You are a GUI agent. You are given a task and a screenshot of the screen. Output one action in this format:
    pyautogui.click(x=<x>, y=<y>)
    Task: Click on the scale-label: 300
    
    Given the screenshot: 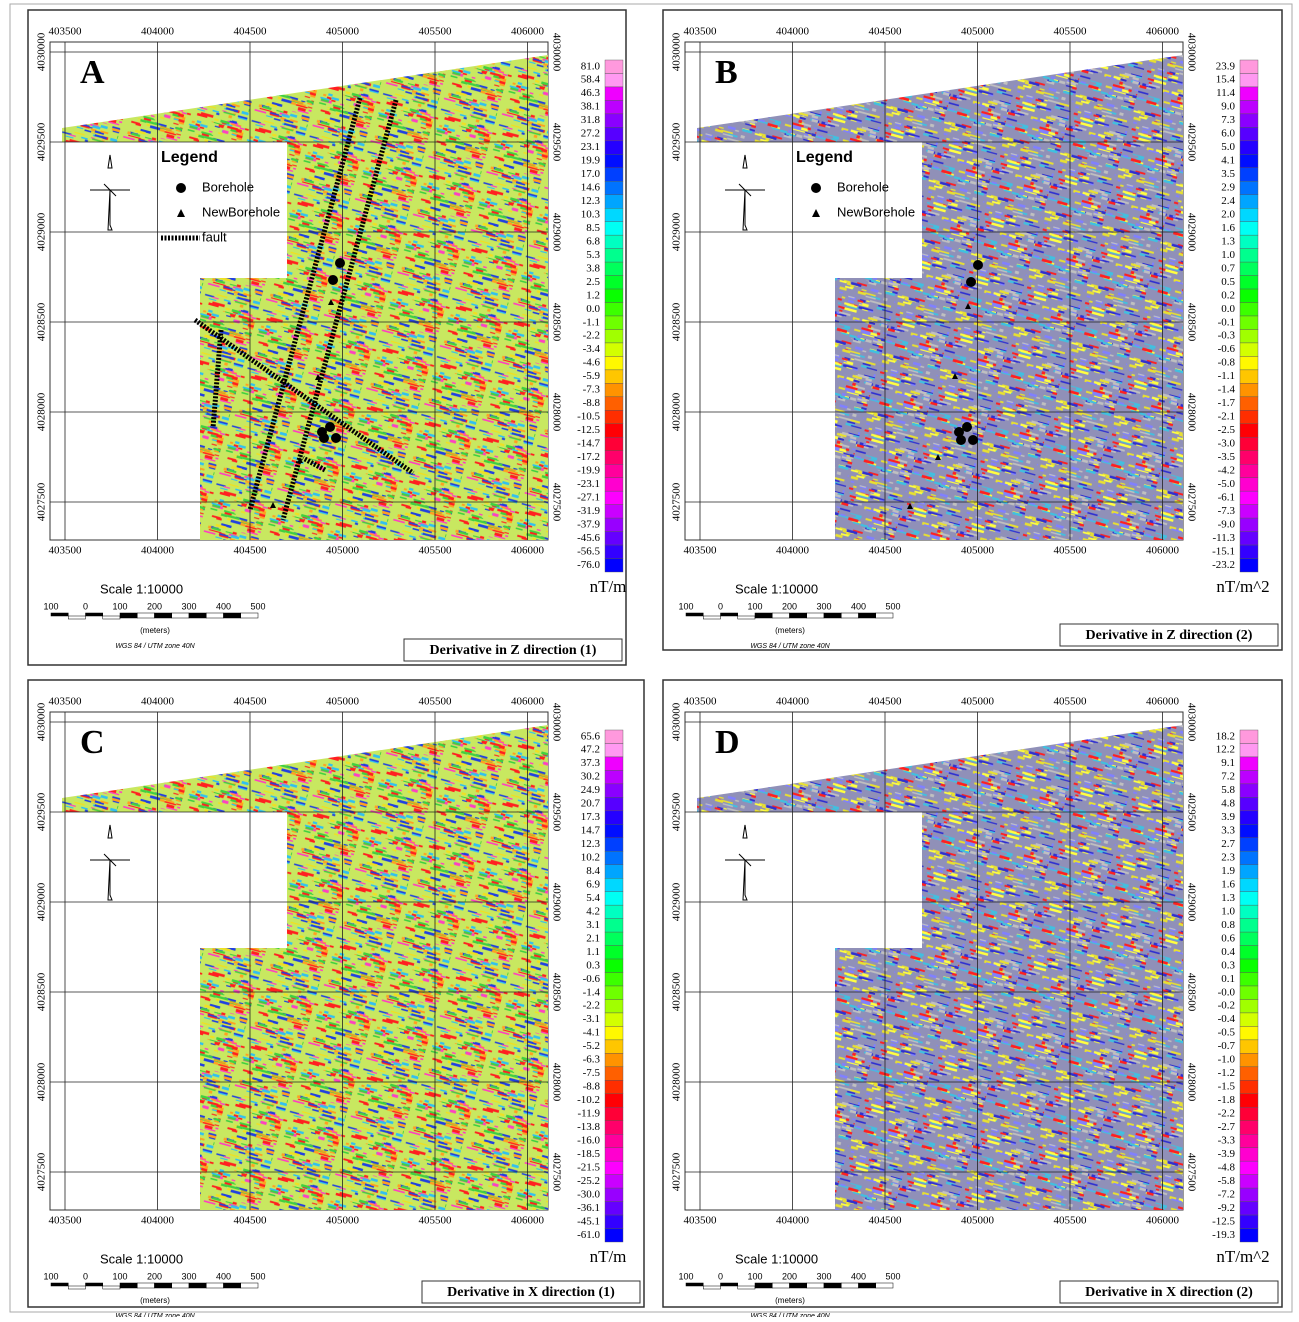 What is the action you would take?
    pyautogui.click(x=823, y=606)
    